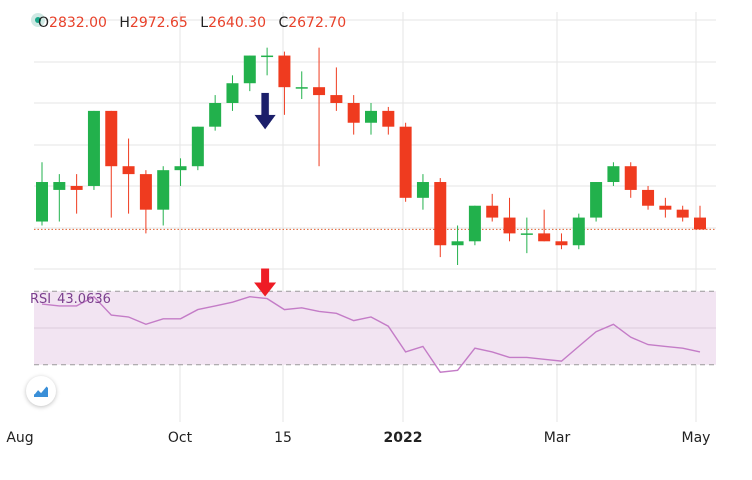 Image resolution: width=752 pixels, height=480 pixels. I want to click on x-tick-label-3: 2022, so click(403, 438).